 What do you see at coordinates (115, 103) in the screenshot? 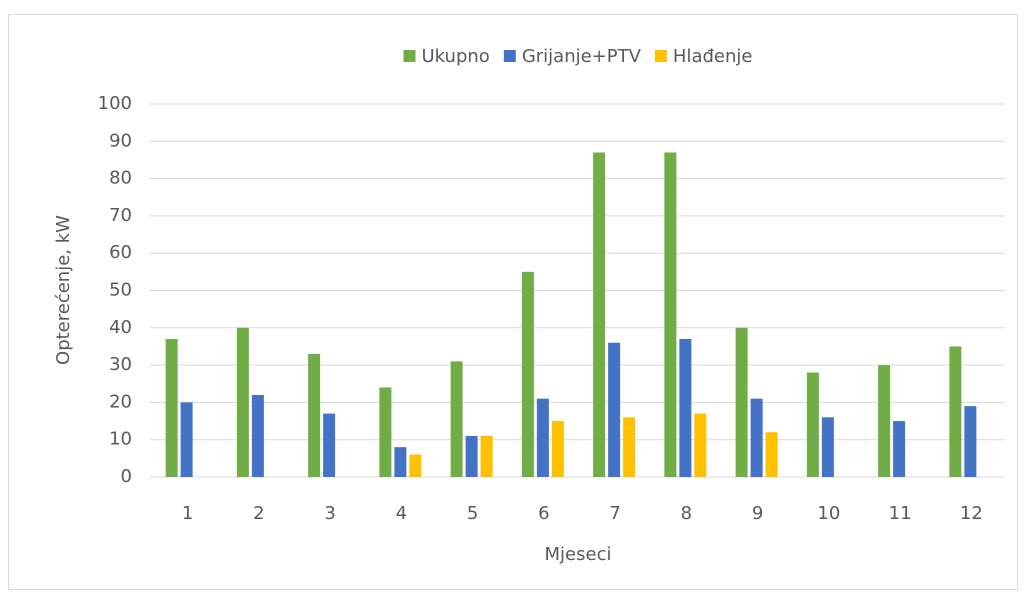
I see `y-tick-label: 100` at bounding box center [115, 103].